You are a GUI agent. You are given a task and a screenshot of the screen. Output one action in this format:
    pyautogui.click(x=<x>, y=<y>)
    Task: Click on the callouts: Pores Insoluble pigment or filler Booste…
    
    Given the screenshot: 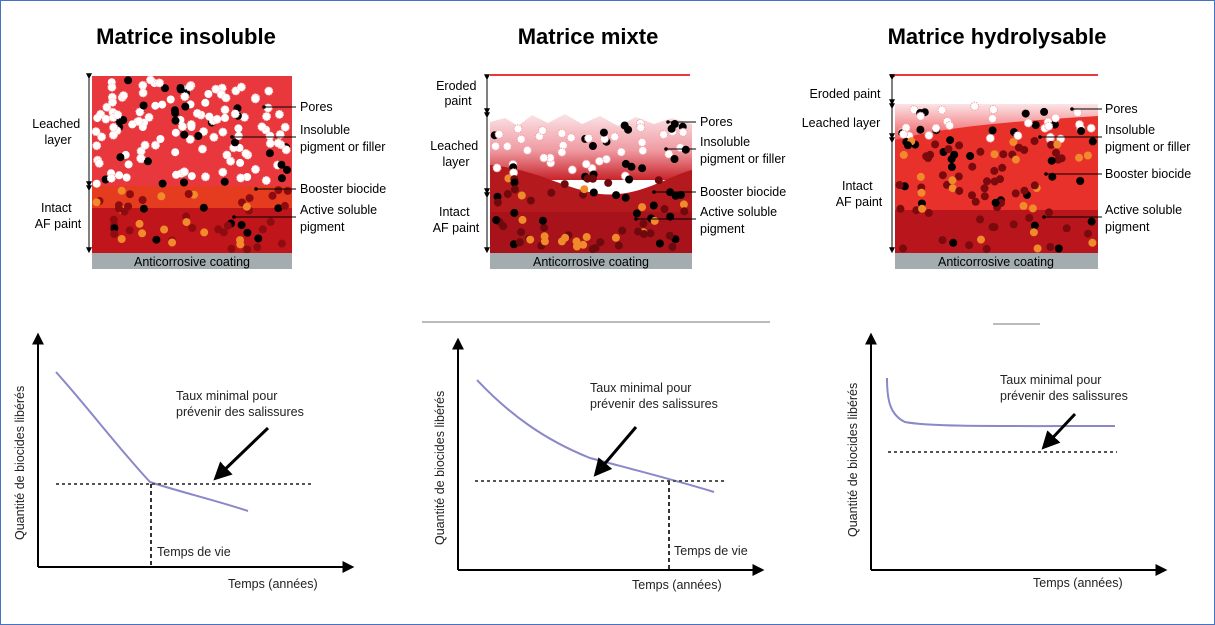 What is the action you would take?
    pyautogui.click(x=1114, y=168)
    